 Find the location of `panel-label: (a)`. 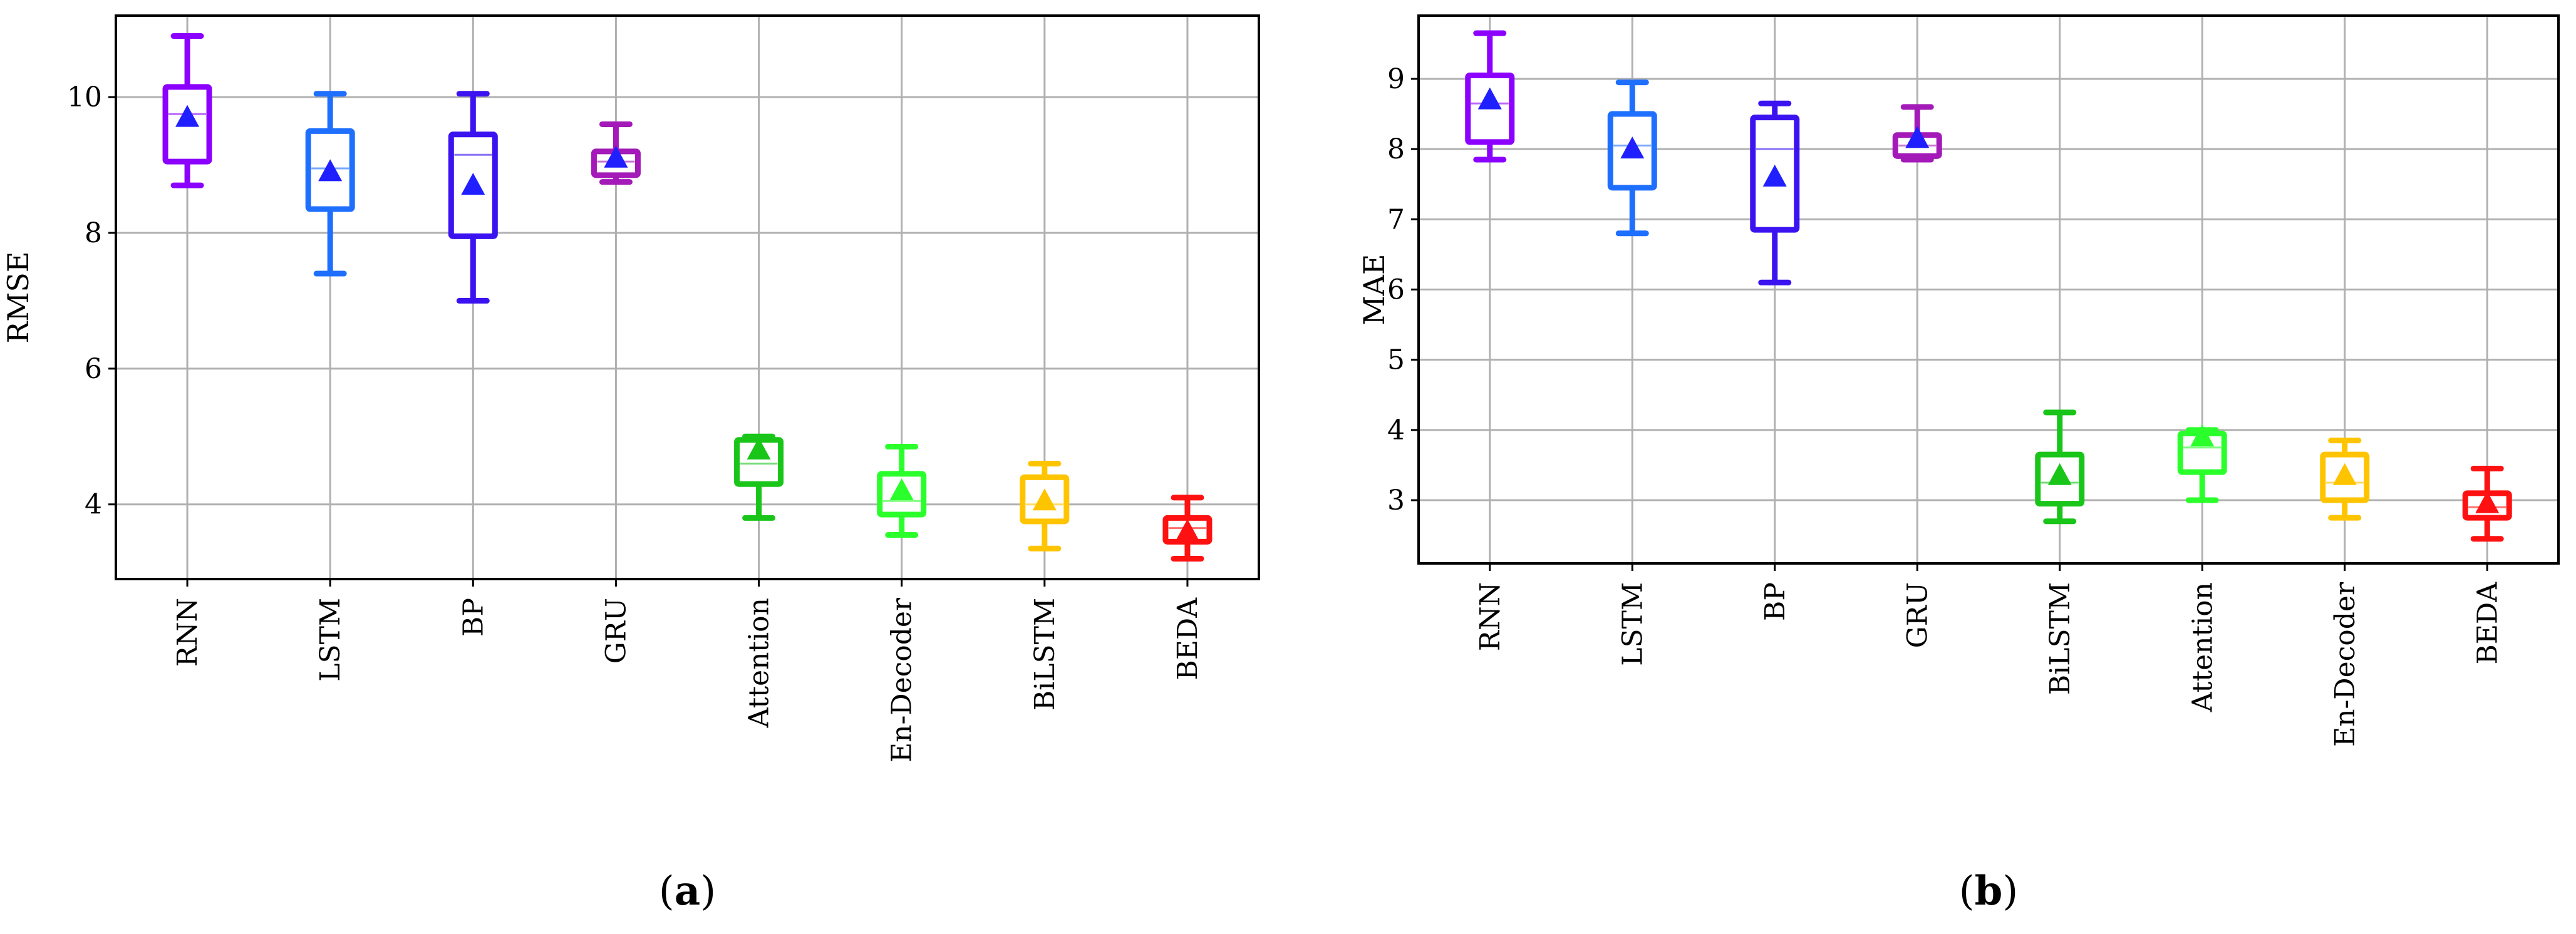

panel-label: (a) is located at coordinates (687, 891).